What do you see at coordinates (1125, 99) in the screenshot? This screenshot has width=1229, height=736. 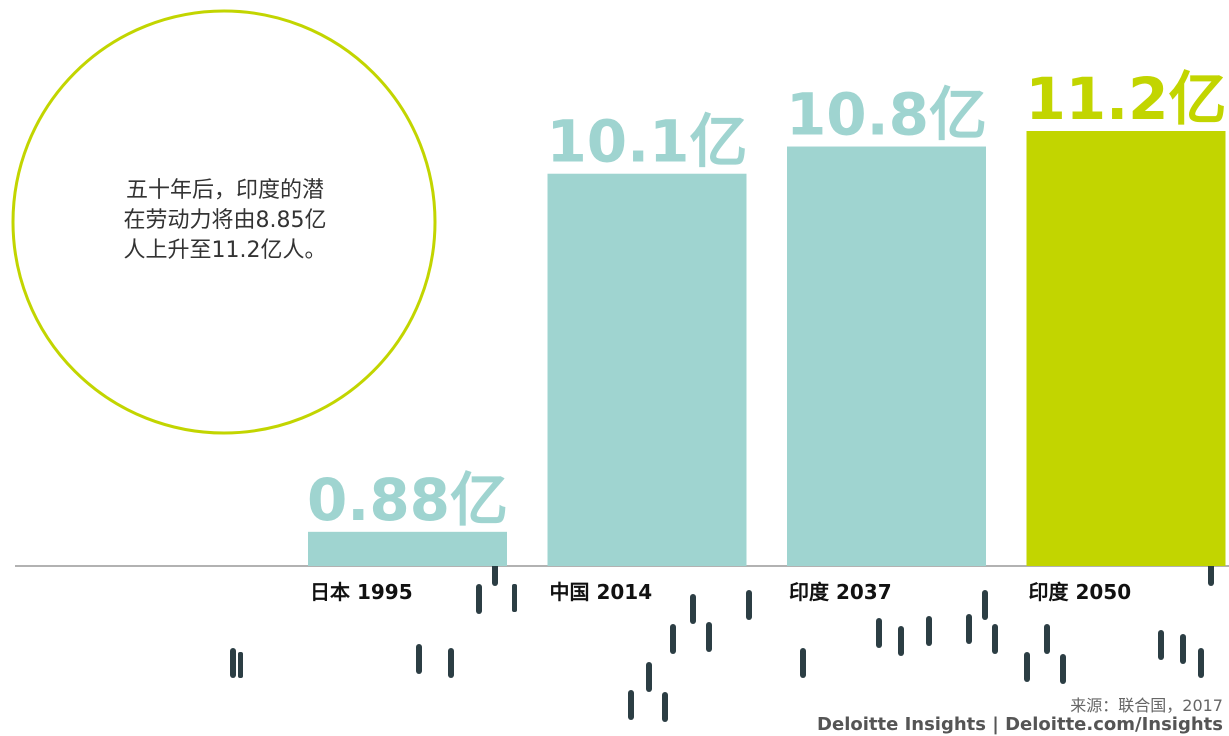 I see `value-label: 11.2亿` at bounding box center [1125, 99].